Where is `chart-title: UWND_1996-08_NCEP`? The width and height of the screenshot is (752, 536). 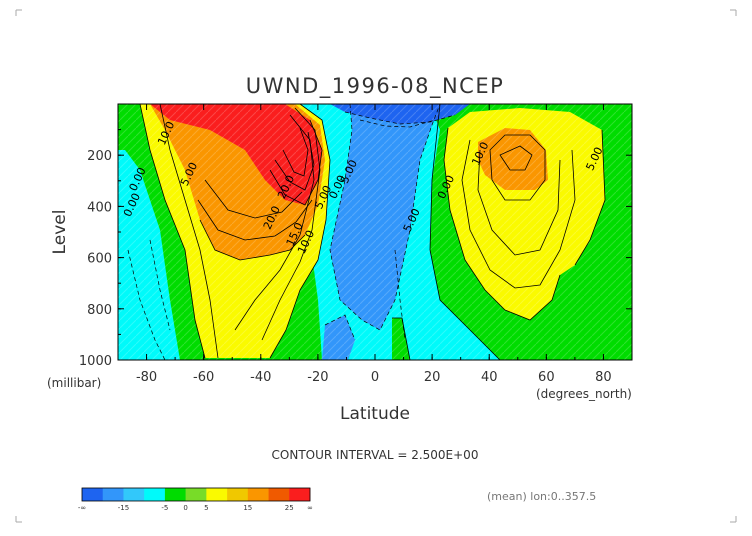
chart-title: UWND_1996-08_NCEP is located at coordinates (375, 86).